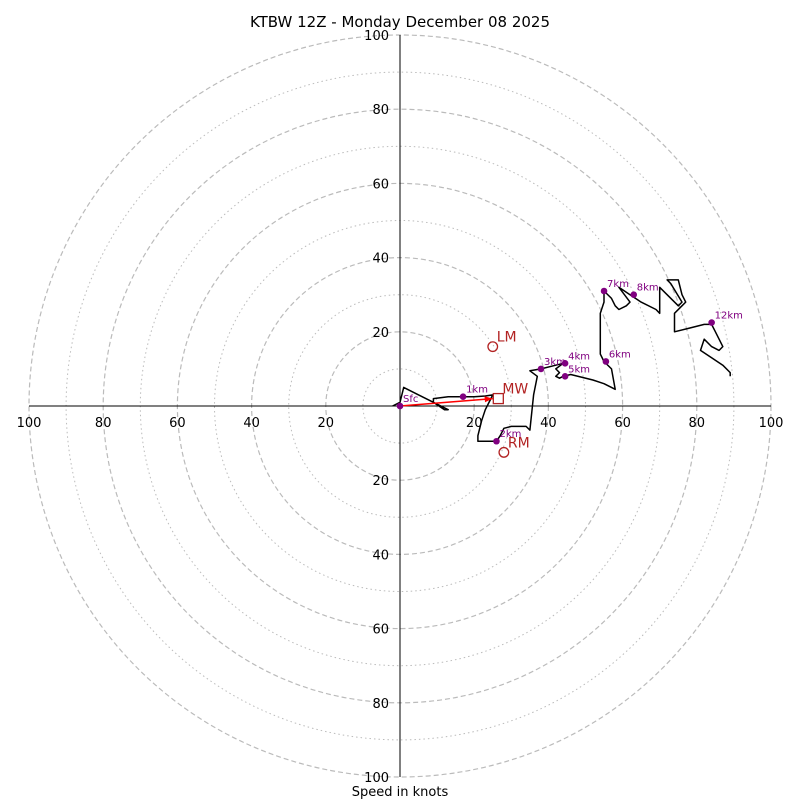 The height and width of the screenshot is (800, 800). Describe the element at coordinates (606, 361) in the screenshot. I see `height-marker-6km` at that location.